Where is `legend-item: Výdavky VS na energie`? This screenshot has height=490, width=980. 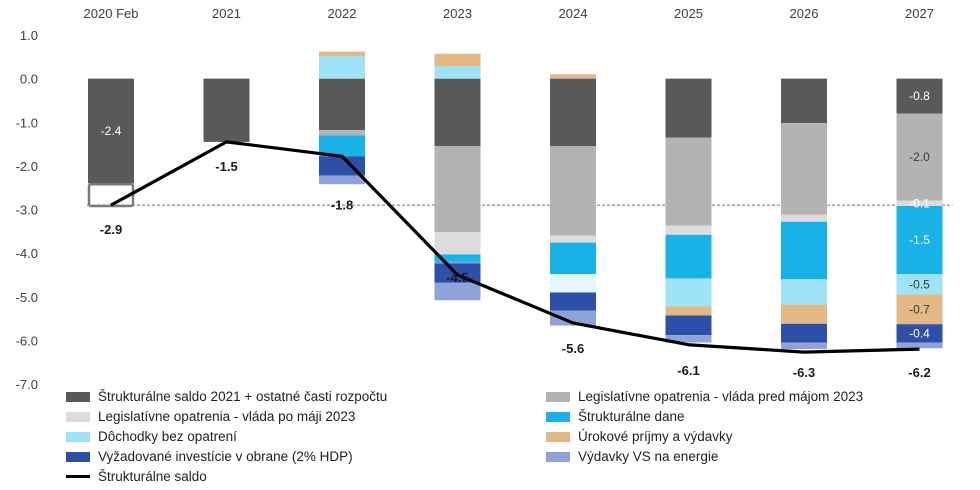 legend-item: Výdavky VS na energie is located at coordinates (632, 456).